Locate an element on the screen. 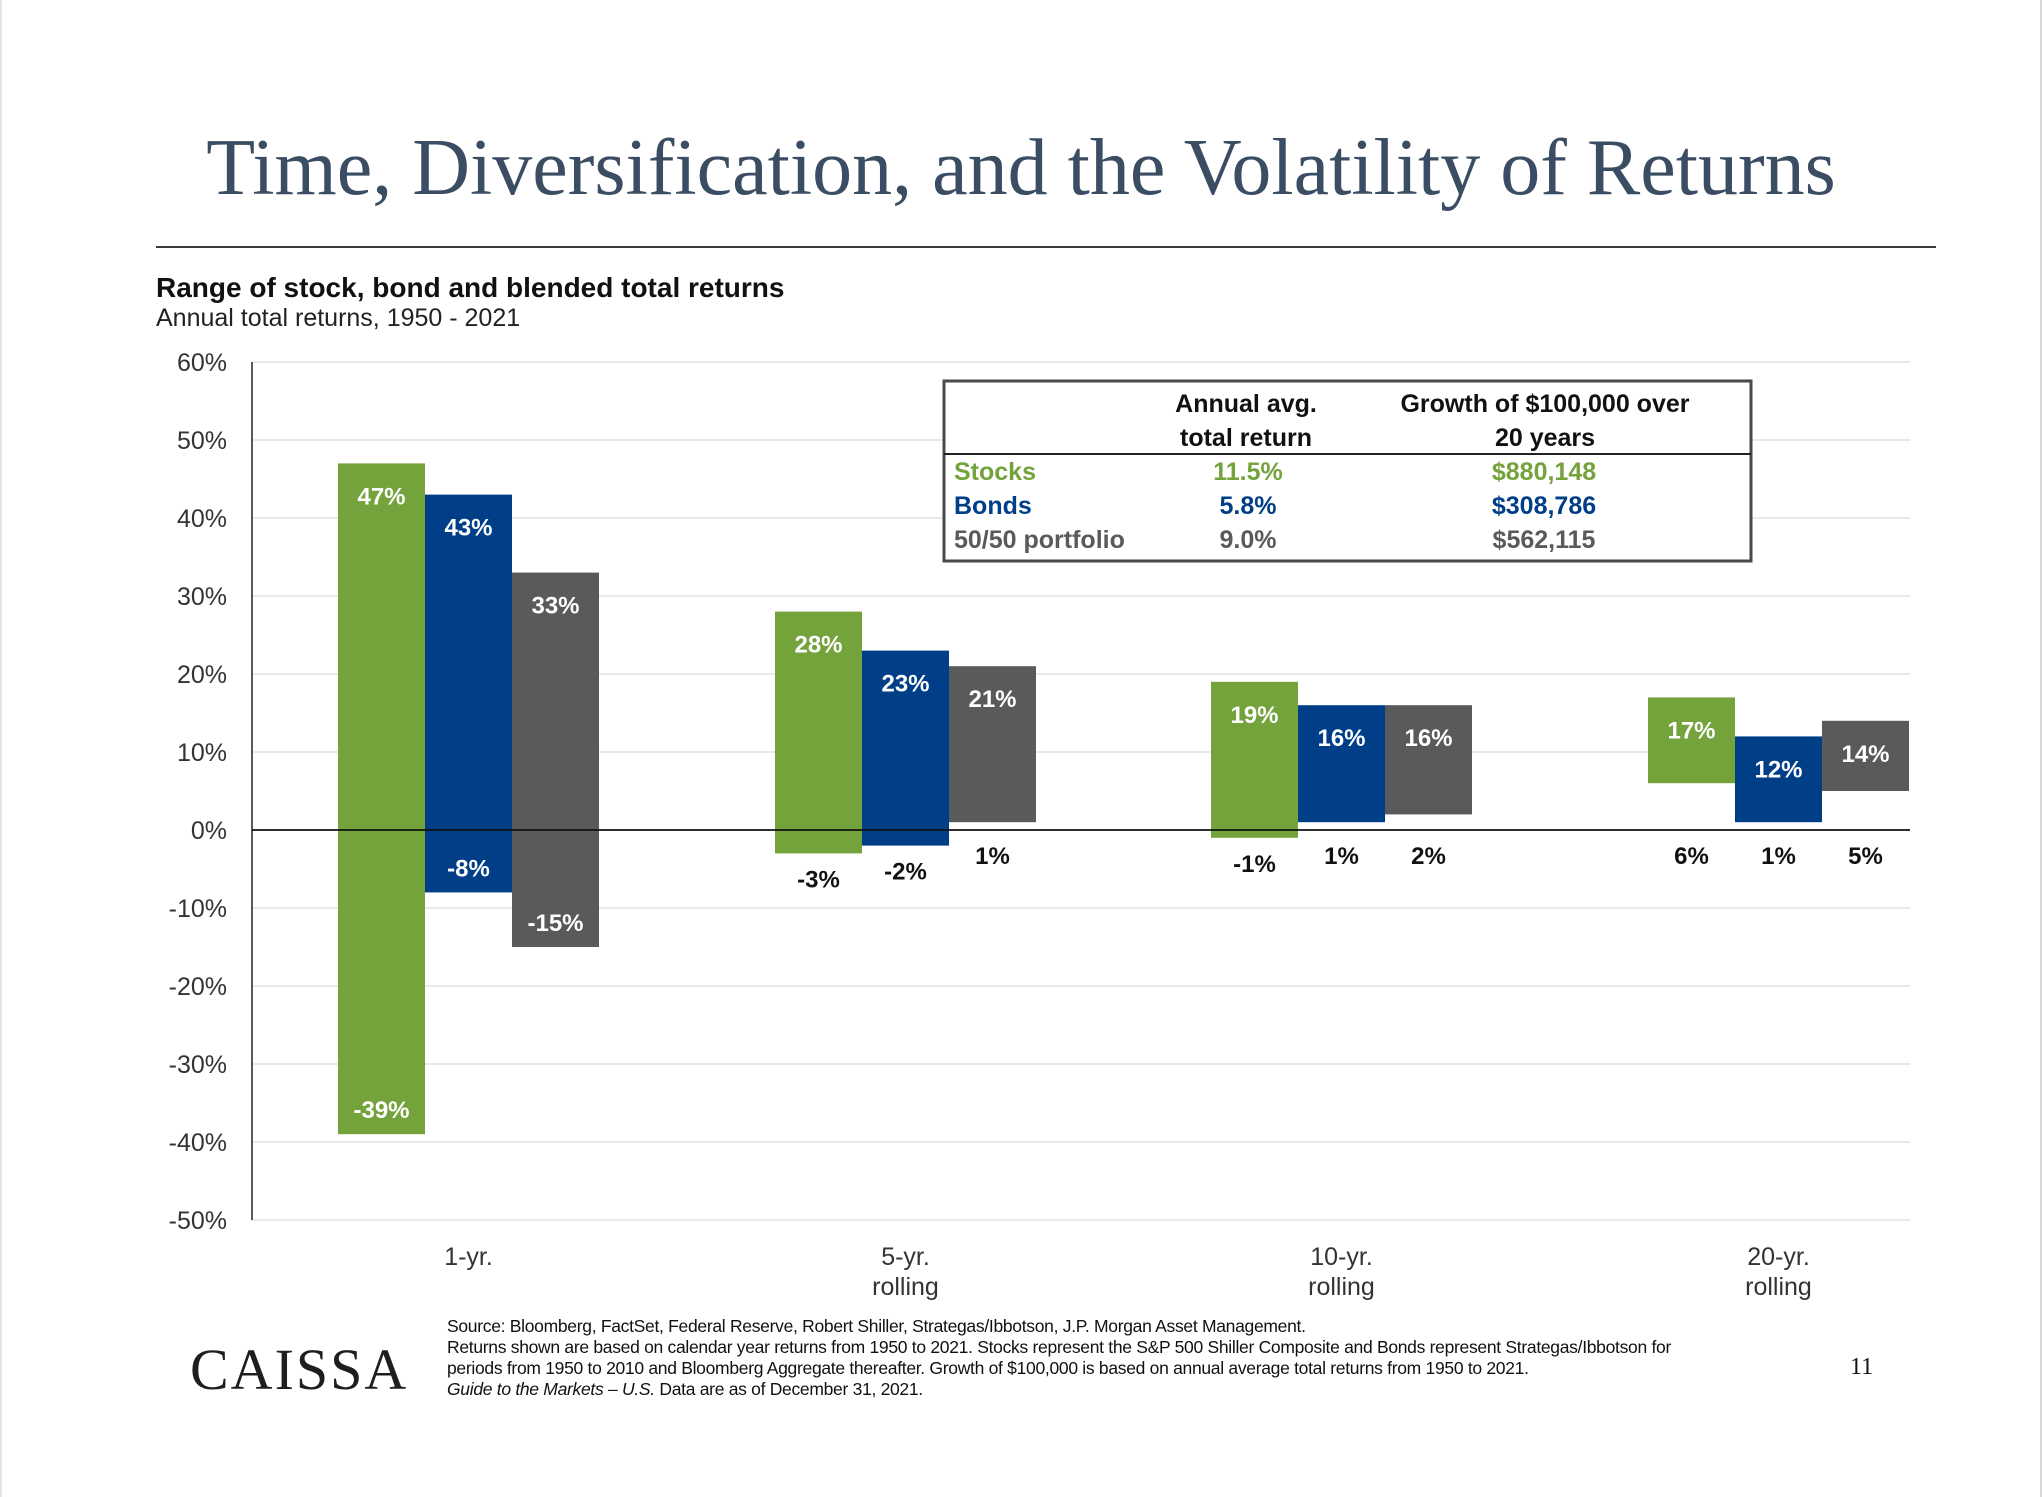 The height and width of the screenshot is (1497, 2042). blend-high-label: 21% is located at coordinates (992, 699).